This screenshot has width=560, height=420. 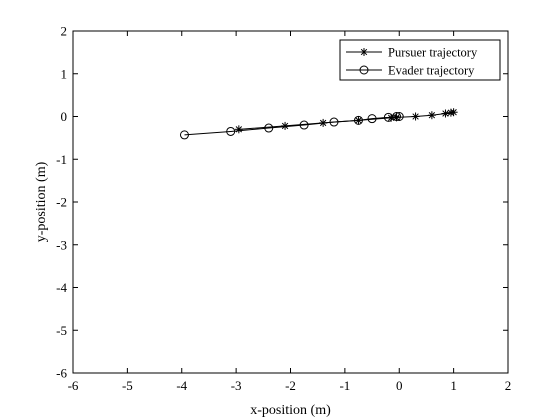 I want to click on legend-label: Pursuer trajectory, so click(x=433, y=53).